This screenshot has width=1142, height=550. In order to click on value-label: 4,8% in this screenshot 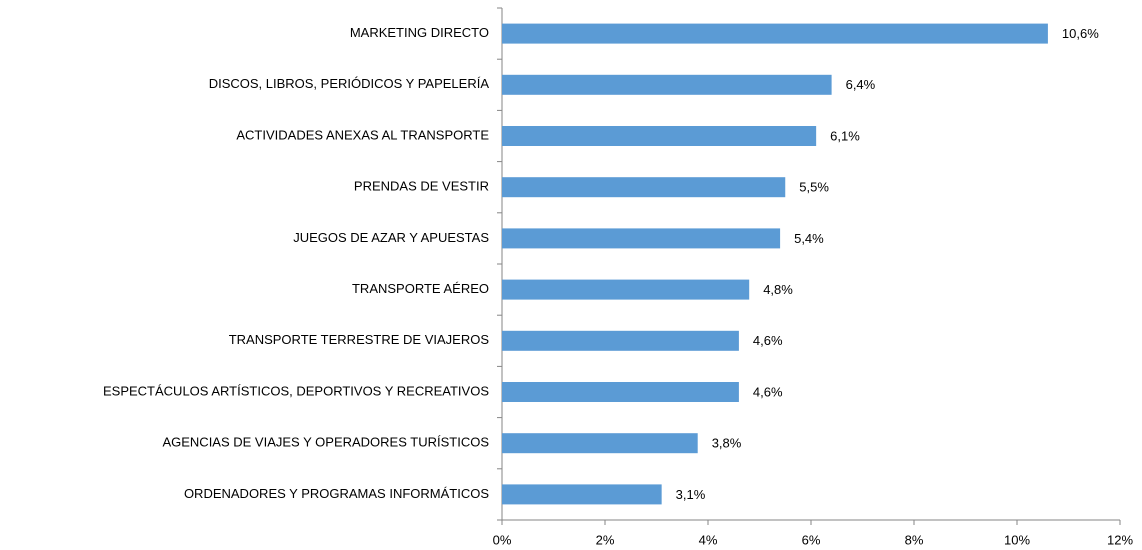, I will do `click(778, 289)`.